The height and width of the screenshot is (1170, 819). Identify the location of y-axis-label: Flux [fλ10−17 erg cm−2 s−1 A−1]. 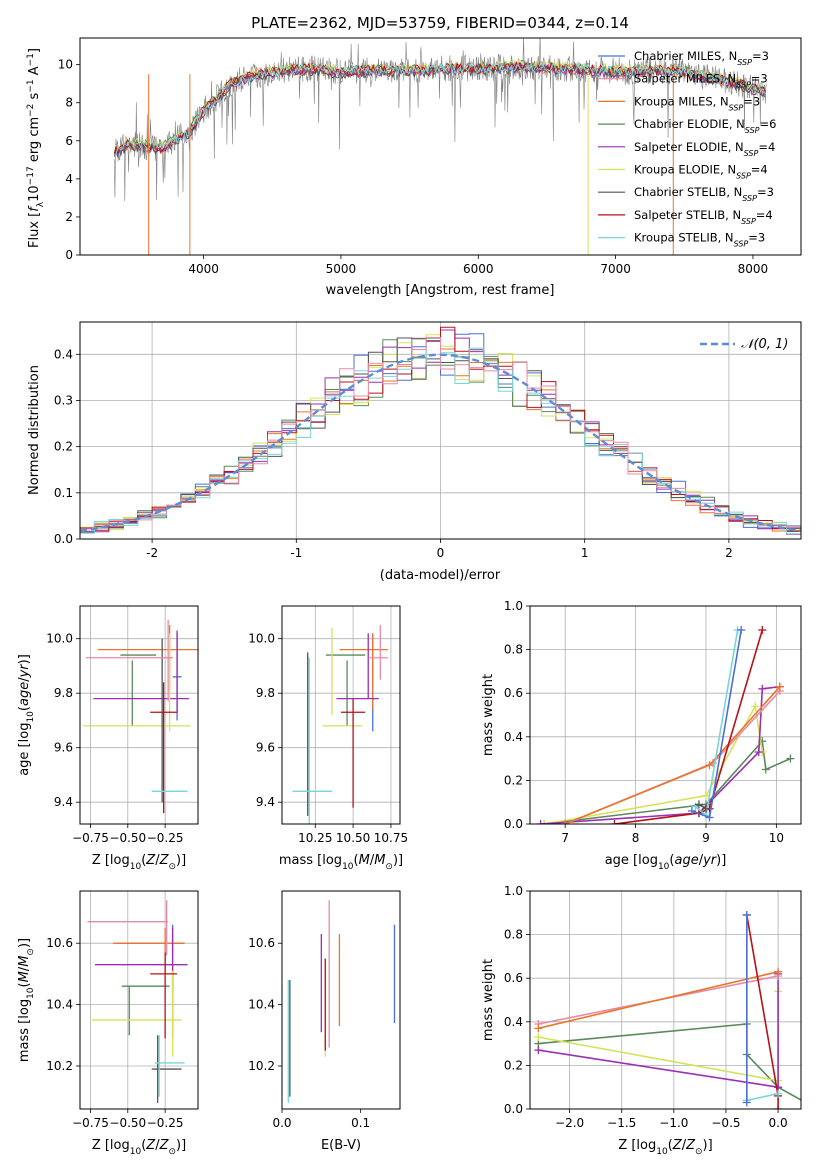
(36, 148).